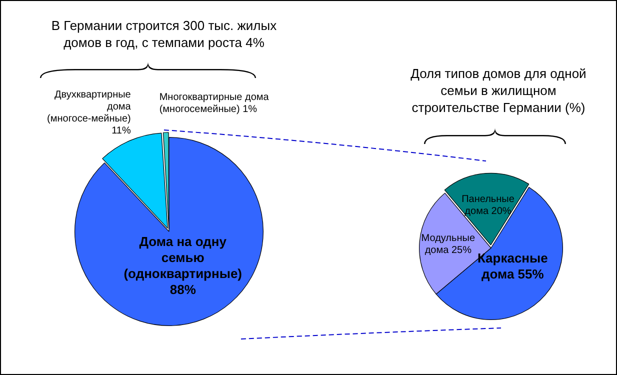 The image size is (617, 375). Describe the element at coordinates (183, 290) in the screenshot. I see `data-label: 88%` at that location.